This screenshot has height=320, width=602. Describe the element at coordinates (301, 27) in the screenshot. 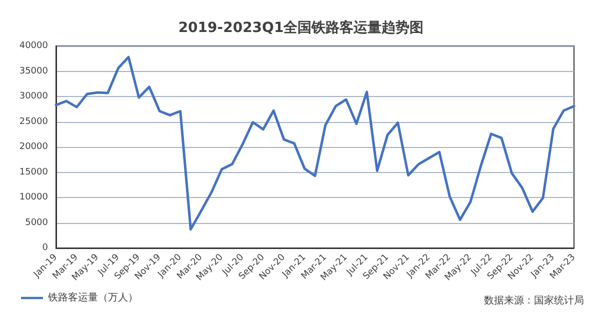

I see `chart-title: 2019-2023Q1全国铁路客运量趋势图` at that location.